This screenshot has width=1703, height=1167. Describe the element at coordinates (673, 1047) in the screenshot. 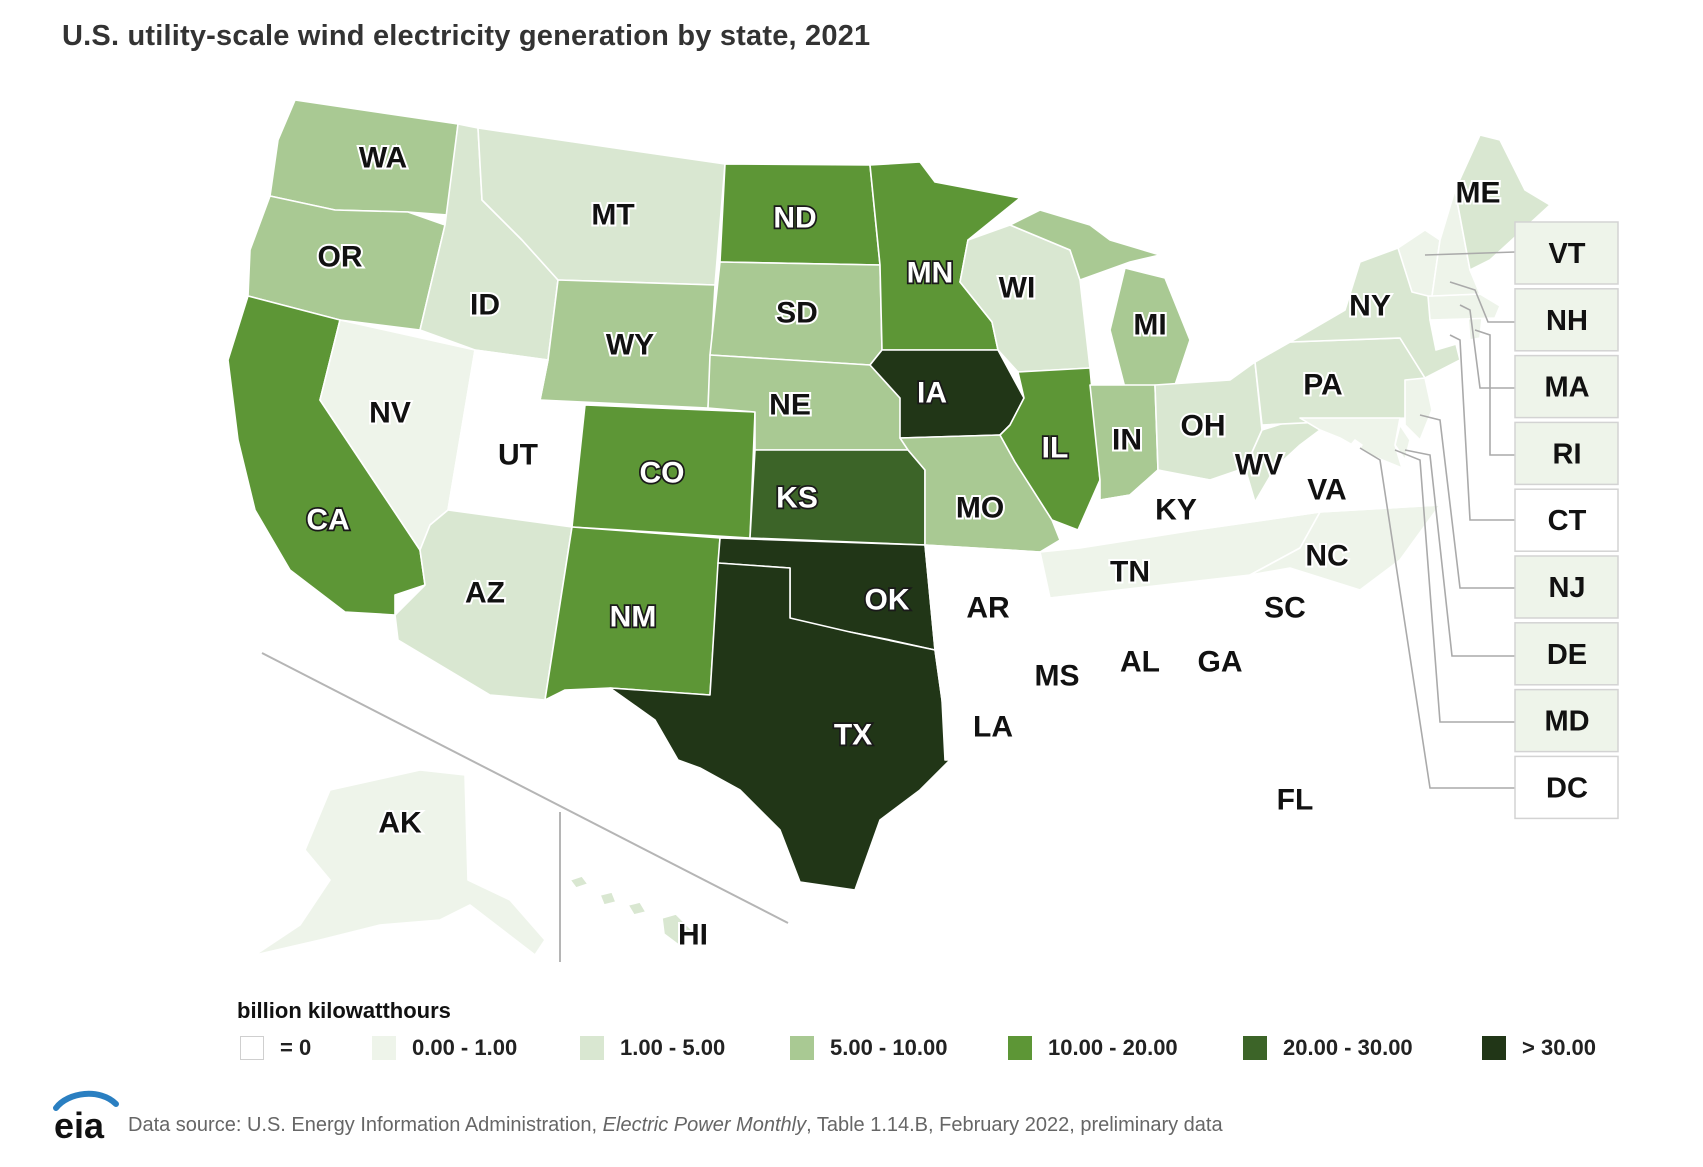

I see `legend-label: 1.00 - 5.00` at that location.